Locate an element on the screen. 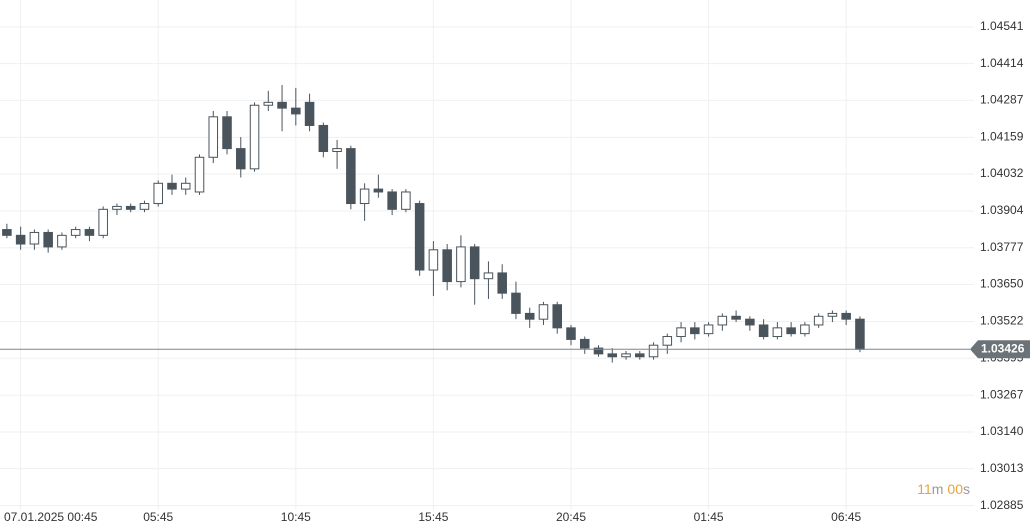  x-tick-label: 20:45 is located at coordinates (571, 517).